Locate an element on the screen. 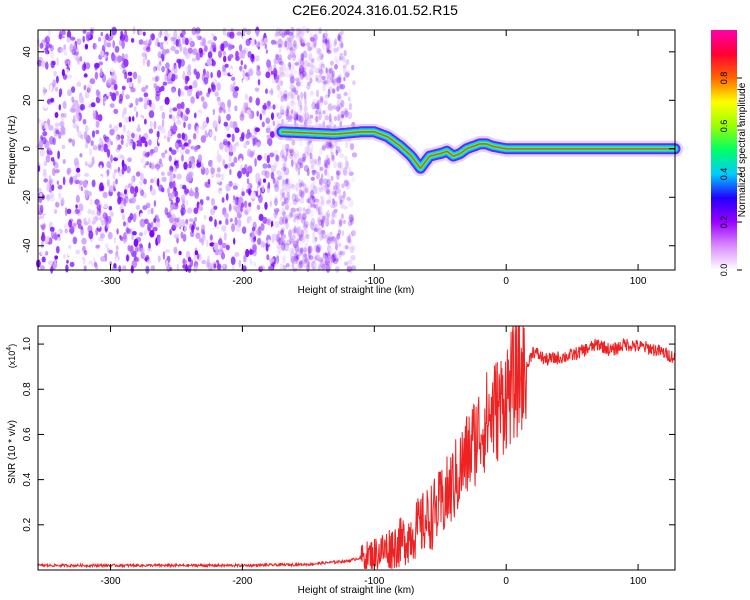  figure-title: C2E6.2024.316.01.52.R15 is located at coordinates (375, 10).